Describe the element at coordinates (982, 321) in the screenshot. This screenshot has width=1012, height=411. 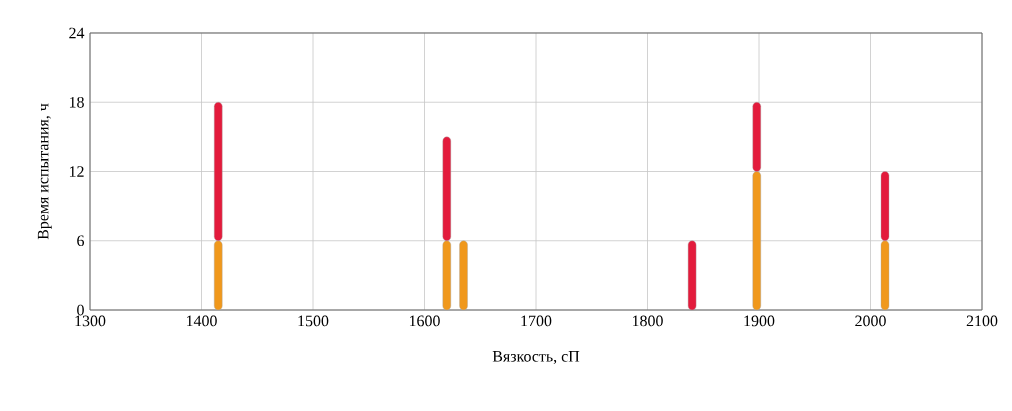
I see `x-tick-label: 2100` at that location.